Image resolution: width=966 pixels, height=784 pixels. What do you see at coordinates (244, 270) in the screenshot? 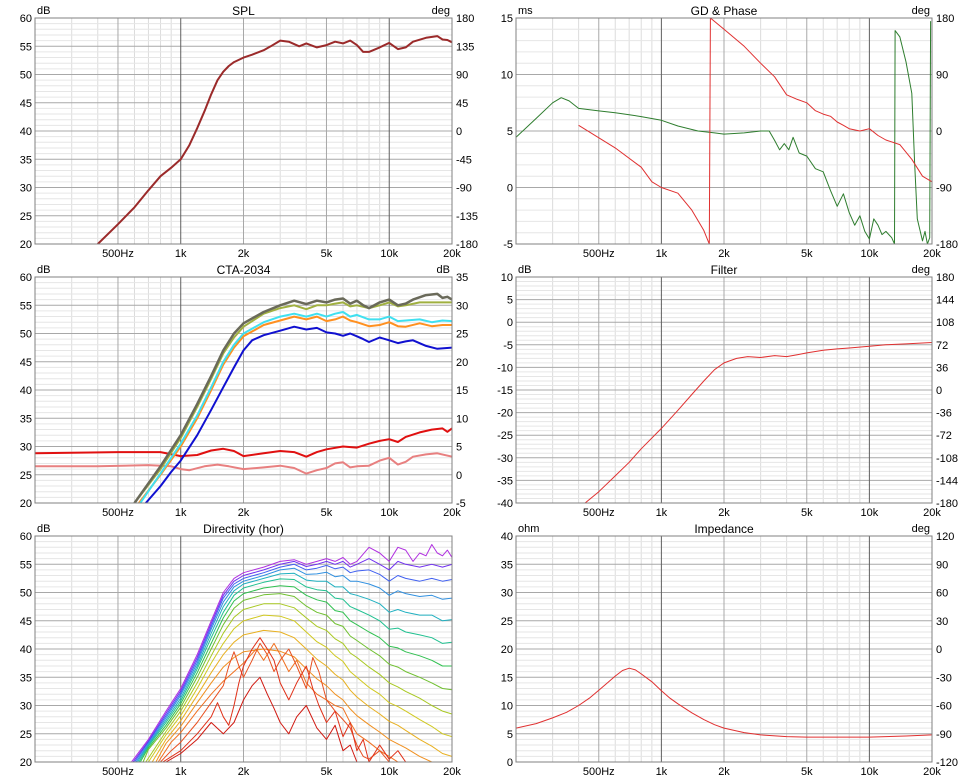
I see `chart-title: CTA-2034` at bounding box center [244, 270].